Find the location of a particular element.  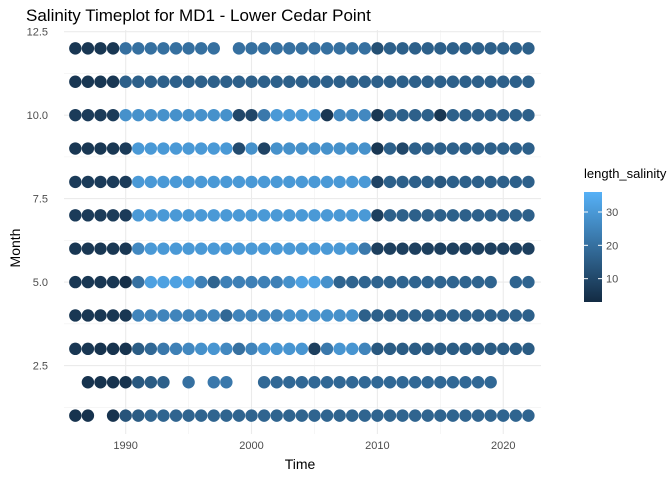

x-tick-label: 2020 is located at coordinates (503, 446).